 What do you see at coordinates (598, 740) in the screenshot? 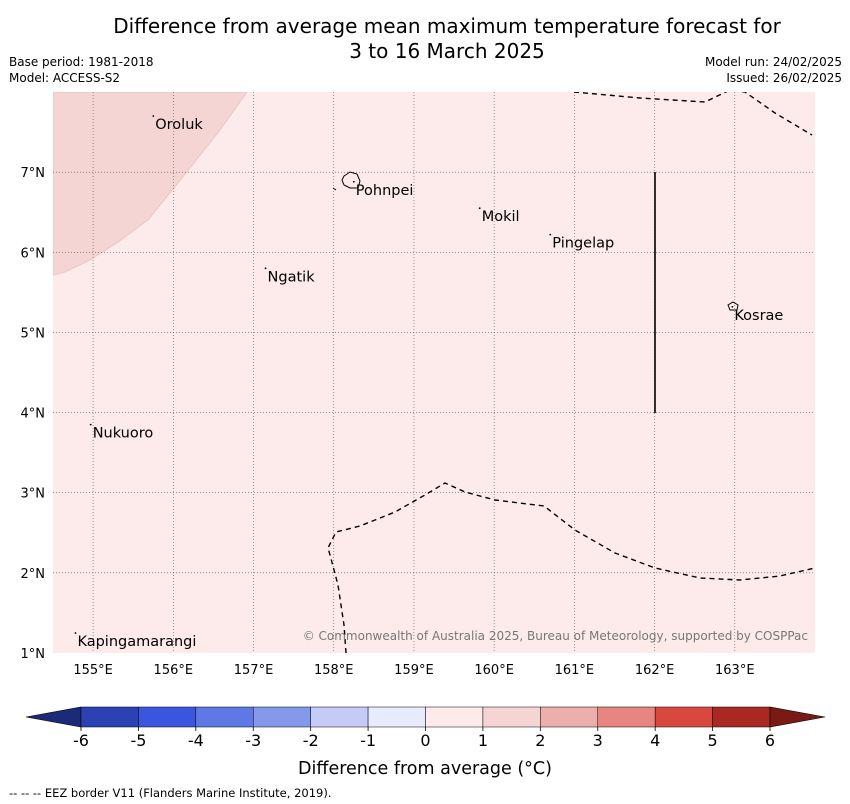
I see `colorbar-tick-label: 3` at bounding box center [598, 740].